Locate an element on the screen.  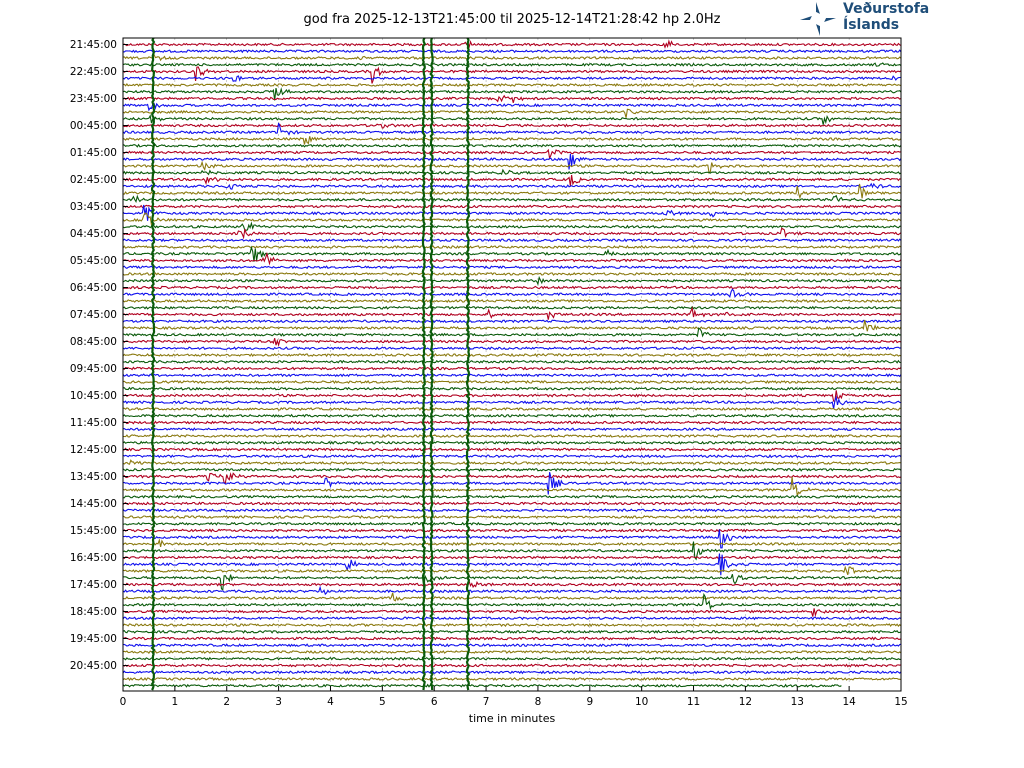
x-tick-label: 4 is located at coordinates (330, 702).